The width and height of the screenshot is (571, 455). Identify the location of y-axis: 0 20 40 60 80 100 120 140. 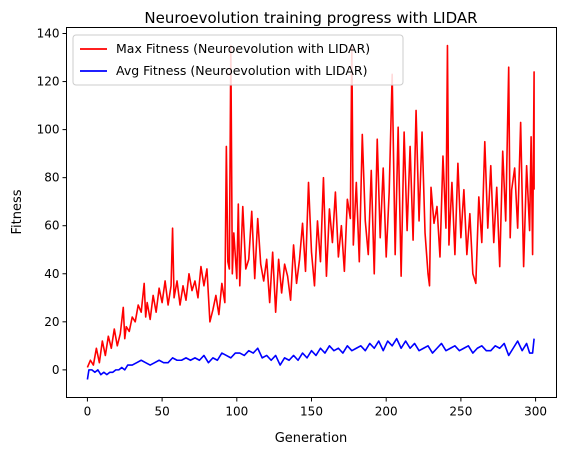
(52, 202).